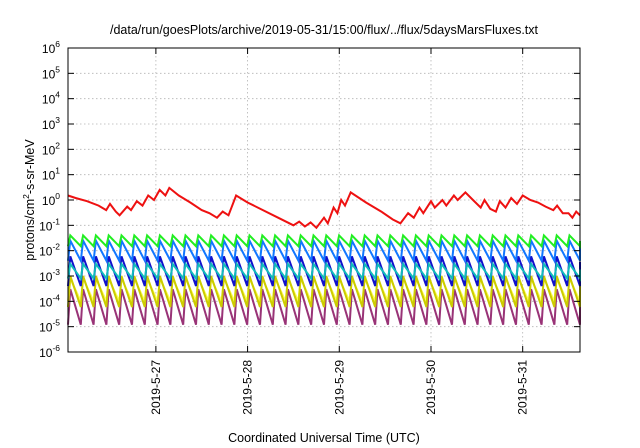 The height and width of the screenshot is (448, 640). I want to click on y-tick-label: 10⁻⁶, so click(49, 351).